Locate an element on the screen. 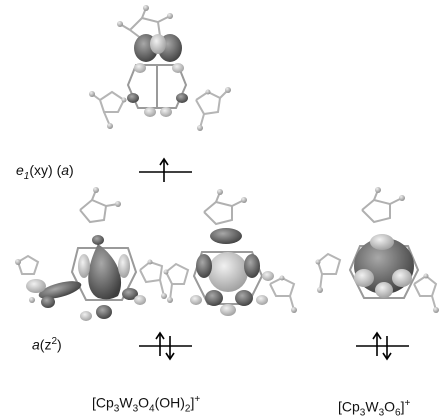 The image size is (443, 418). a-orbital-lobes-right is located at coordinates (384, 266).